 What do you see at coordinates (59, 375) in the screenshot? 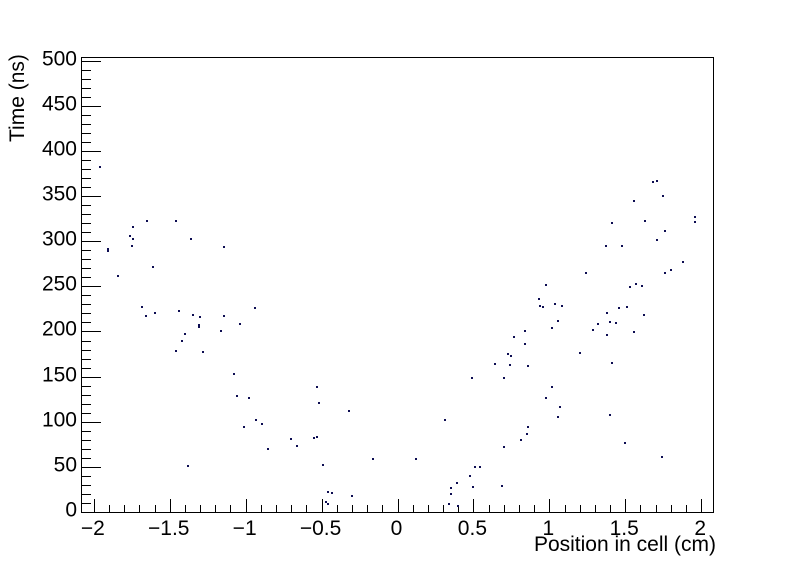
I see `y-tick-label: 150` at bounding box center [59, 375].